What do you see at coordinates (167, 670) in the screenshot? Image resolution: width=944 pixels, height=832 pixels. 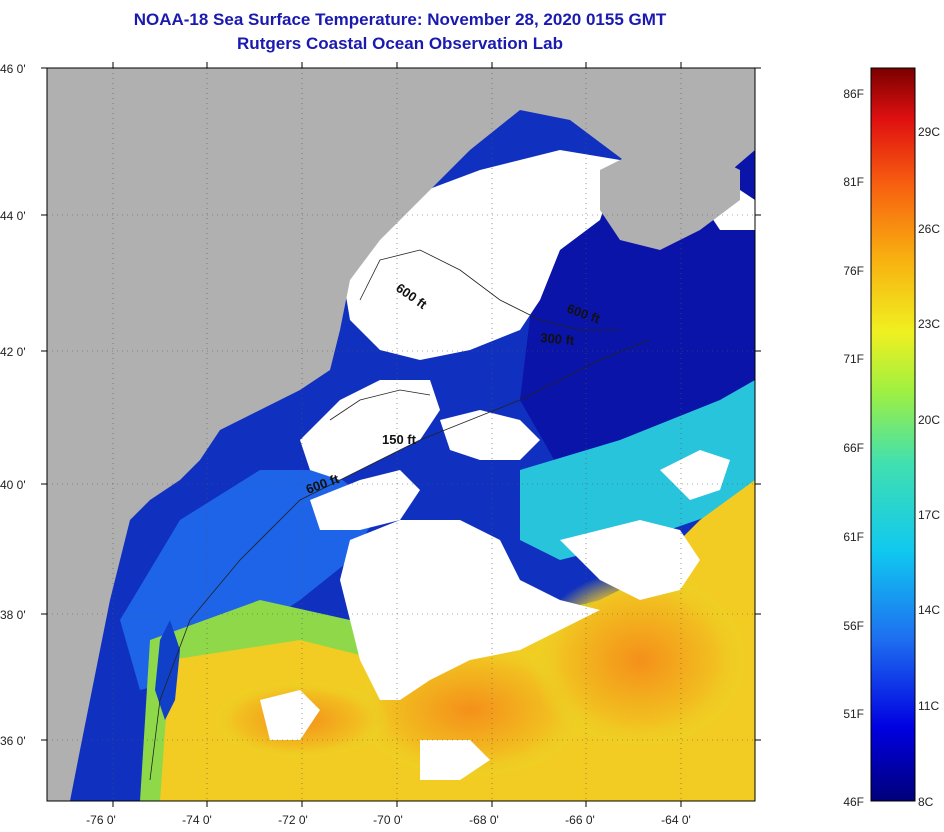 I see `chesapeake-bay` at bounding box center [167, 670].